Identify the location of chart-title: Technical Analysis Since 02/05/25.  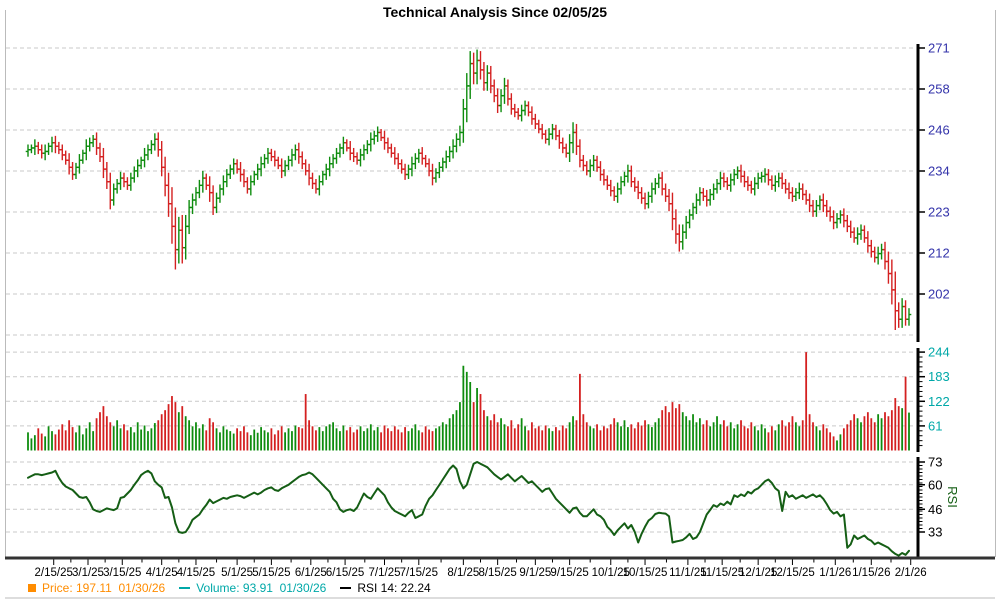
(495, 12).